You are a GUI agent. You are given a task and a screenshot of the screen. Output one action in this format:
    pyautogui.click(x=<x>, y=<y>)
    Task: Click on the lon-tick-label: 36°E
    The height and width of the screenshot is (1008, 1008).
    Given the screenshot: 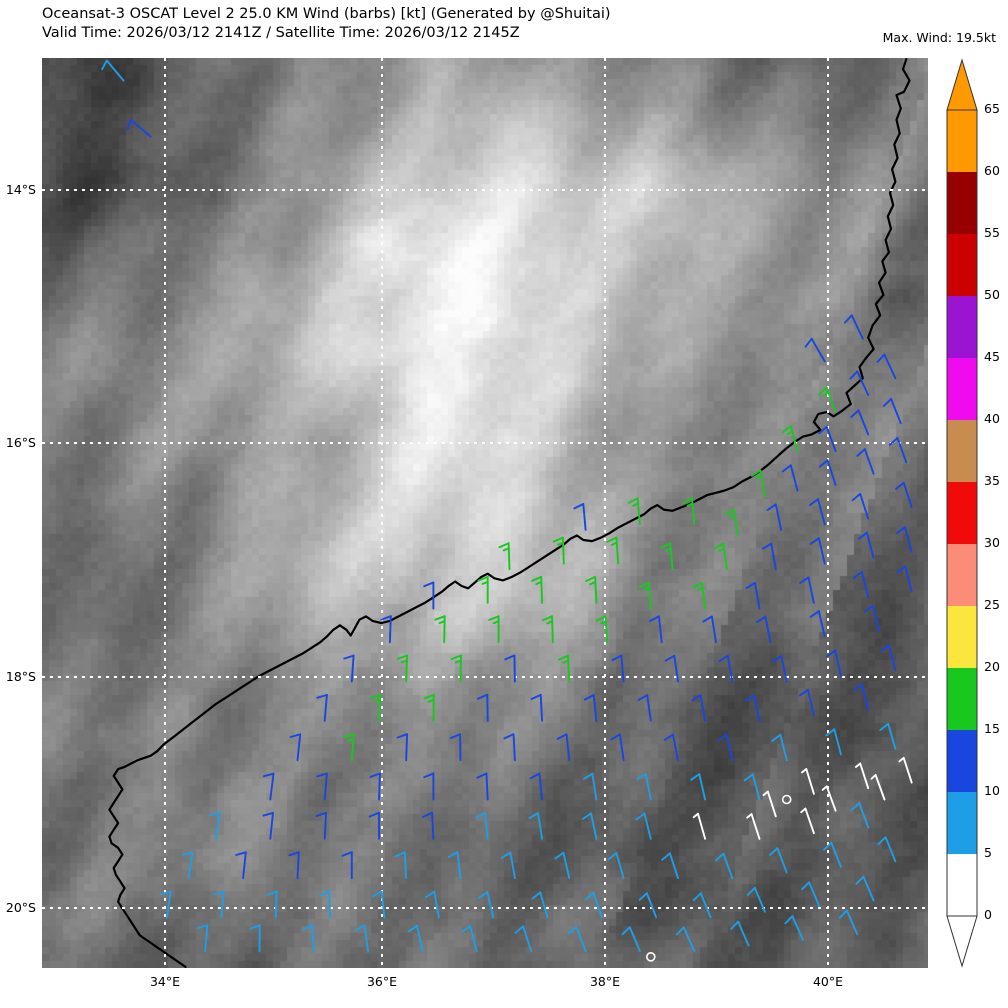 What is the action you would take?
    pyautogui.click(x=382, y=981)
    